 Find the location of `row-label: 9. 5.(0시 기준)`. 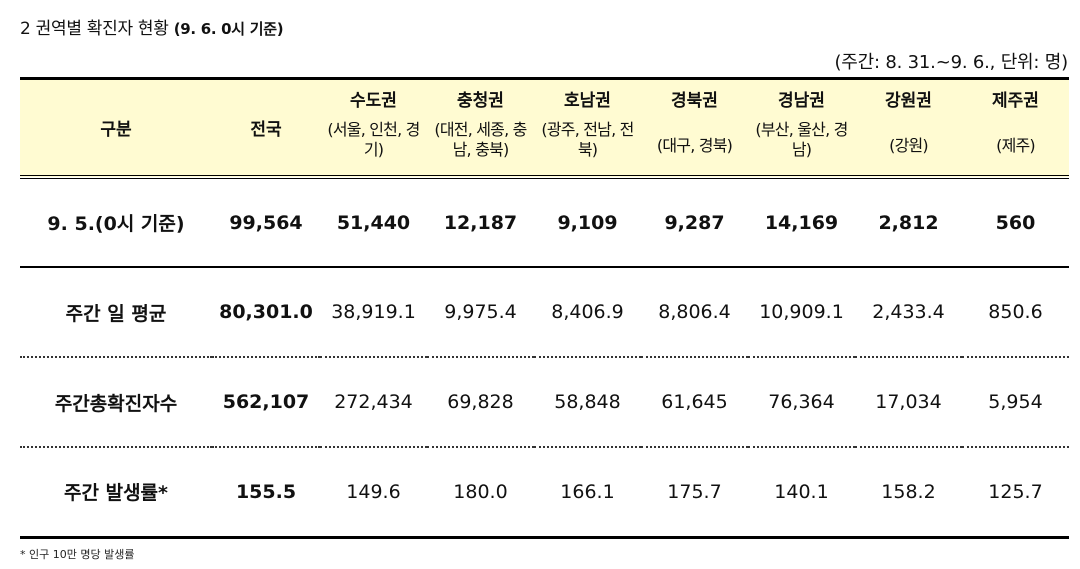

row-label: 9. 5.(0시 기준) is located at coordinates (116, 224).